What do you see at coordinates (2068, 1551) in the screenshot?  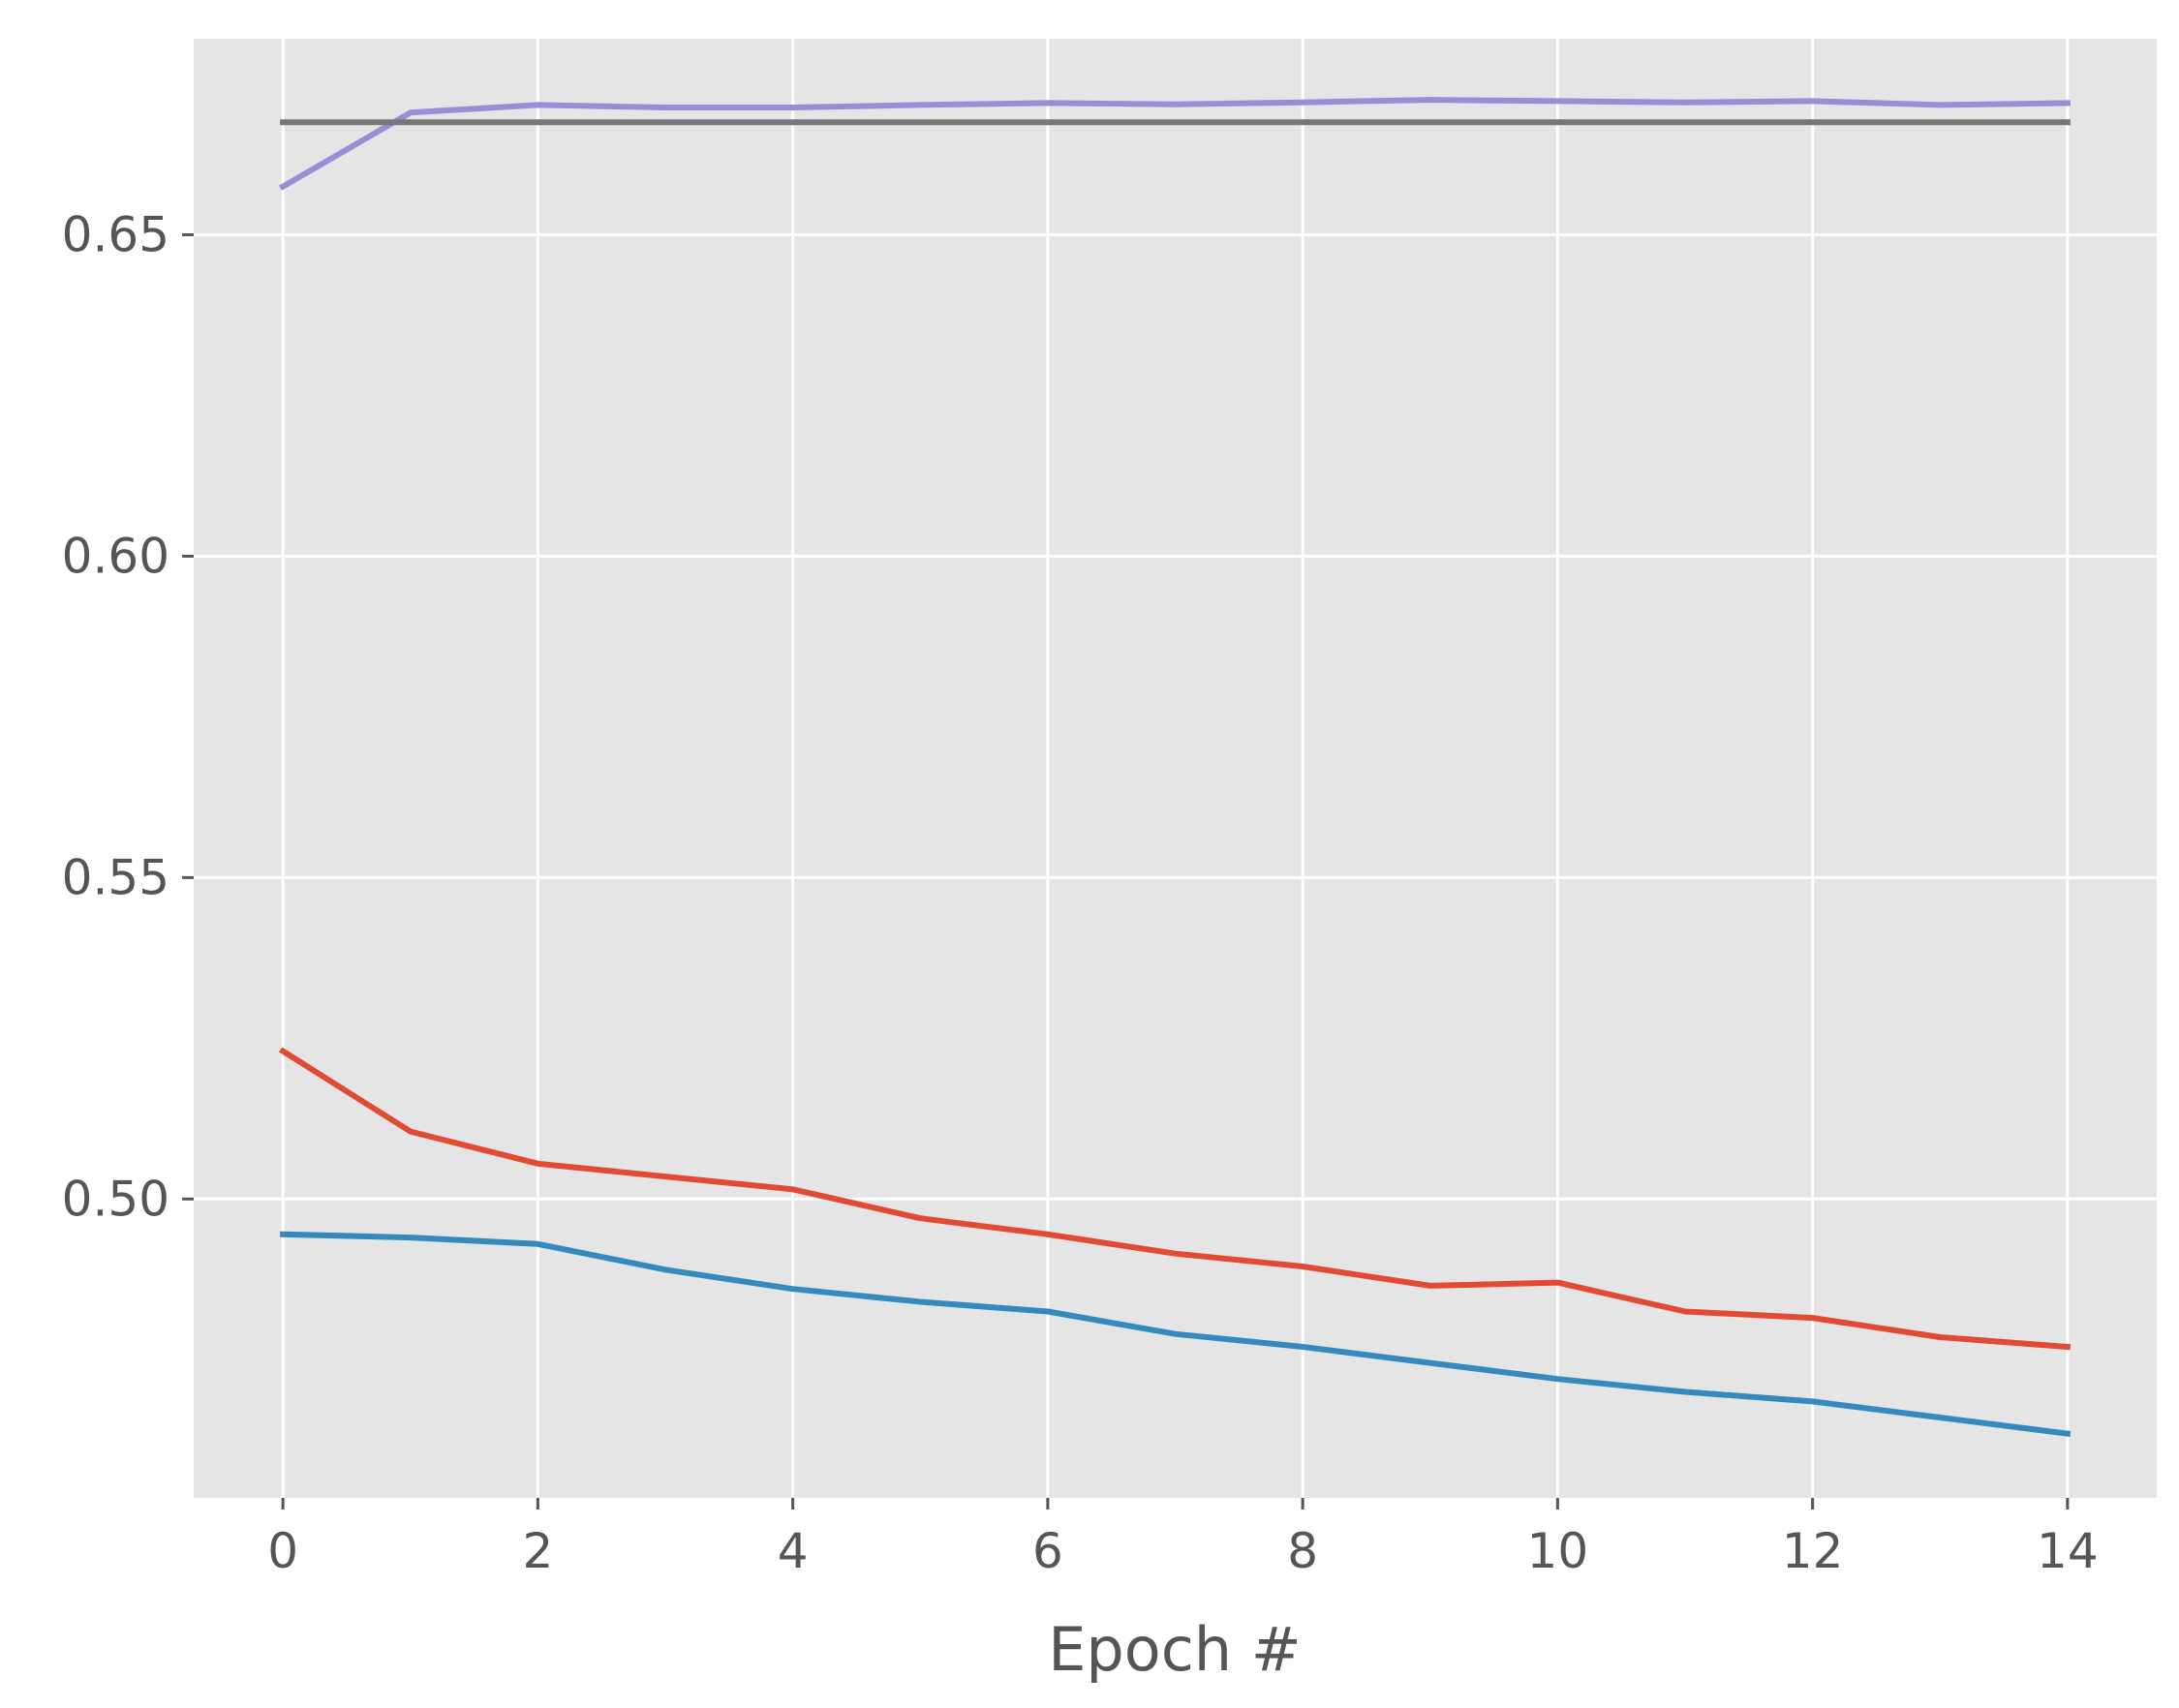 I see `x-tick-label: 14` at bounding box center [2068, 1551].